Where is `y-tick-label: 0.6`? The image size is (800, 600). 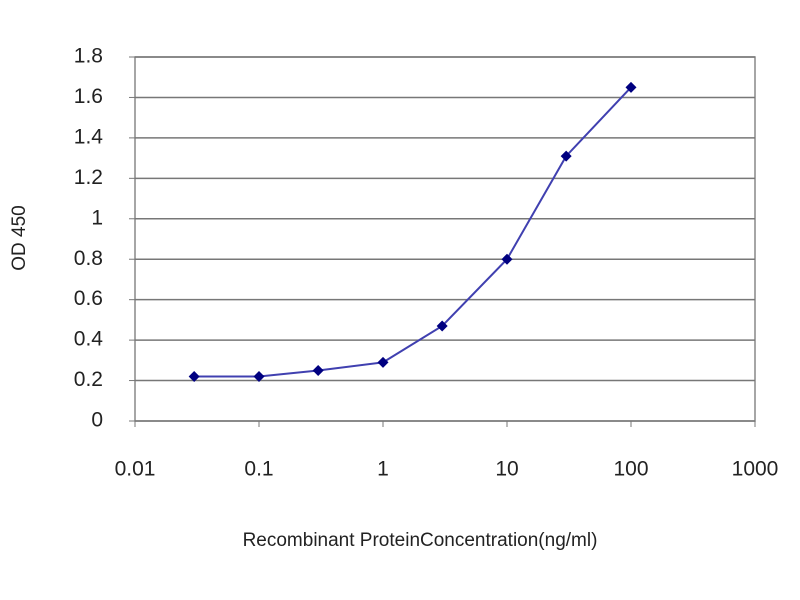 y-tick-label: 0.6 is located at coordinates (88, 298).